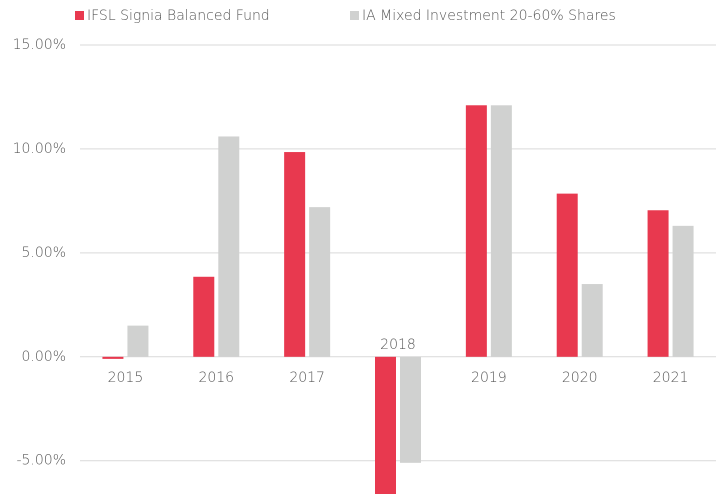 The height and width of the screenshot is (494, 717). What do you see at coordinates (489, 16) in the screenshot?
I see `legend-label: IA Mixed Investment 20-60% Shares` at bounding box center [489, 16].